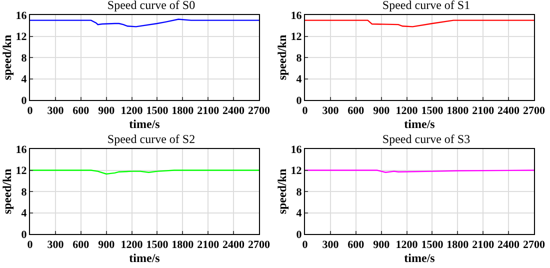 This screenshot has height=268, width=550. Describe the element at coordinates (151, 6) in the screenshot. I see `chart-title: Speed curve of S0` at that location.